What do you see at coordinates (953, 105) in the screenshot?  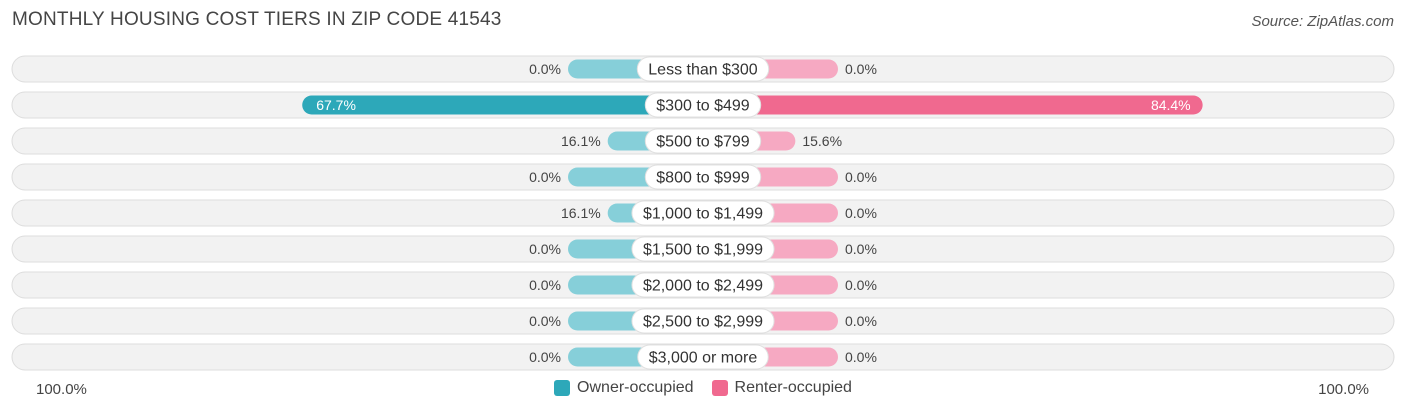 I see `renter-bar` at bounding box center [953, 105].